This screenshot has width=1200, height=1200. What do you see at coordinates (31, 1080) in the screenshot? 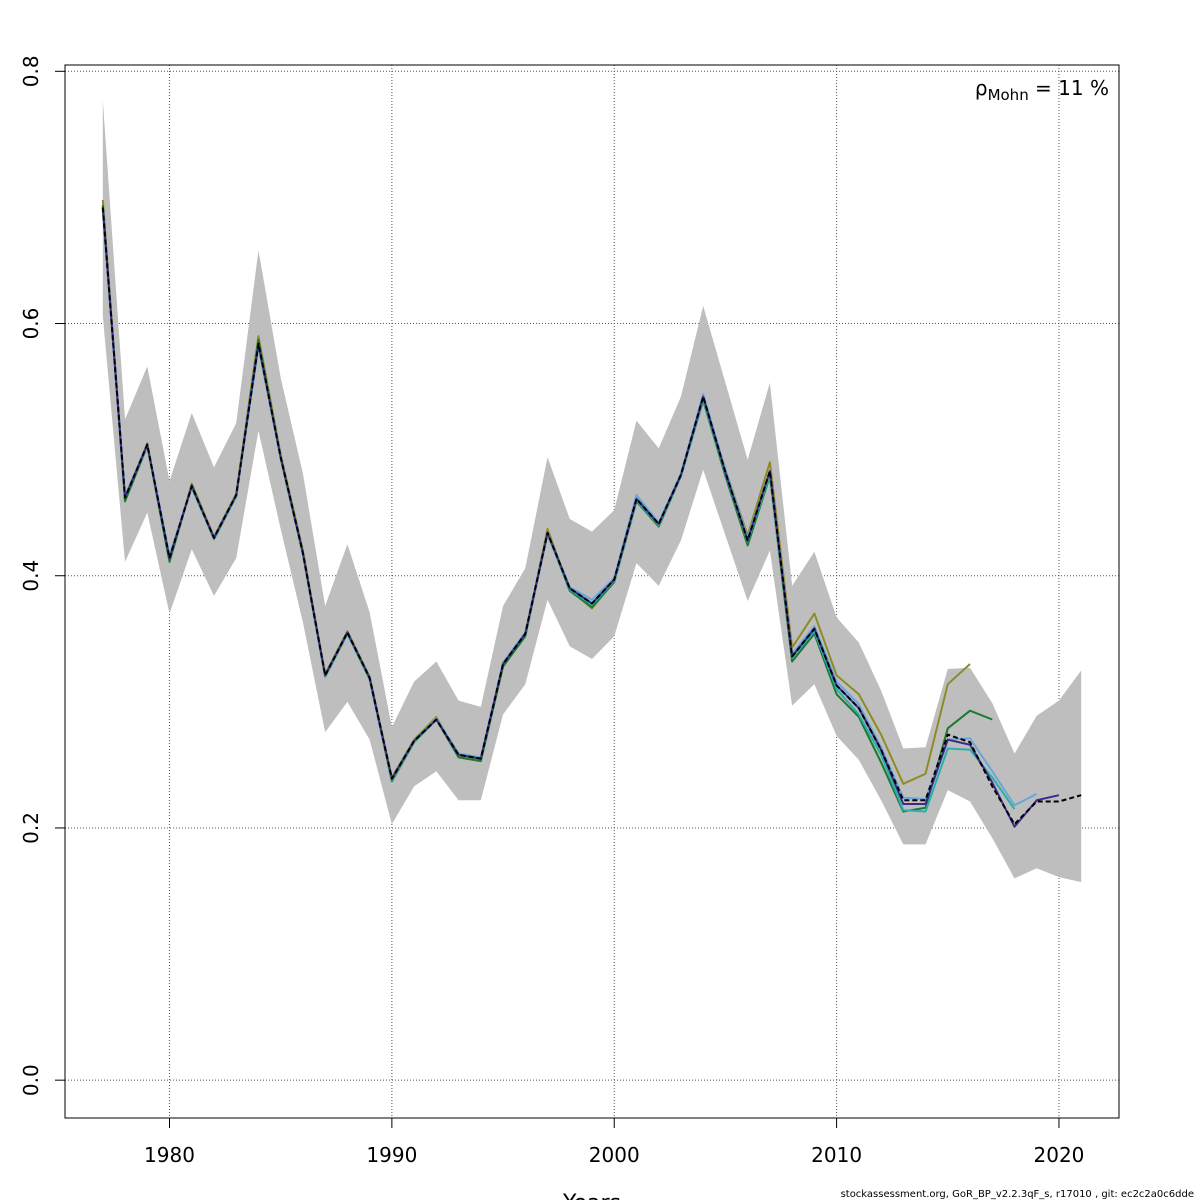
I see `y-tick-label: 0.0` at bounding box center [31, 1080].